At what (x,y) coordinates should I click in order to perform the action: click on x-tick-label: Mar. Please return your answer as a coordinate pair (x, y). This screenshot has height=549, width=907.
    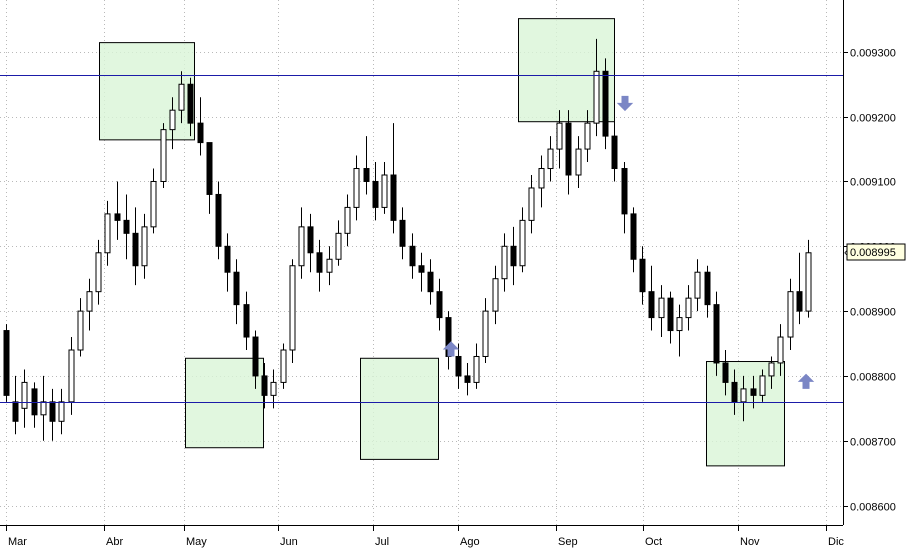
    Looking at the image, I should click on (17, 542).